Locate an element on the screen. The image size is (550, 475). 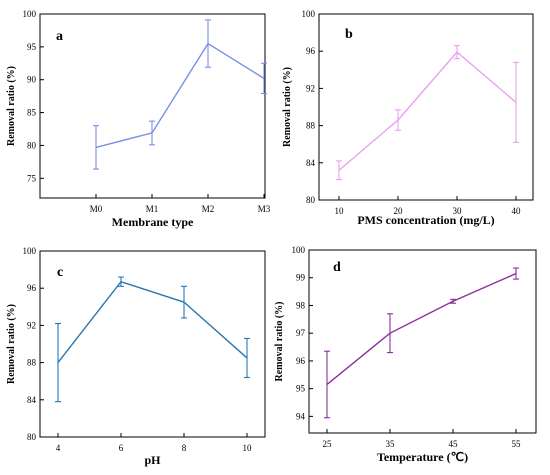
x-tick-label: 30 is located at coordinates (458, 211).